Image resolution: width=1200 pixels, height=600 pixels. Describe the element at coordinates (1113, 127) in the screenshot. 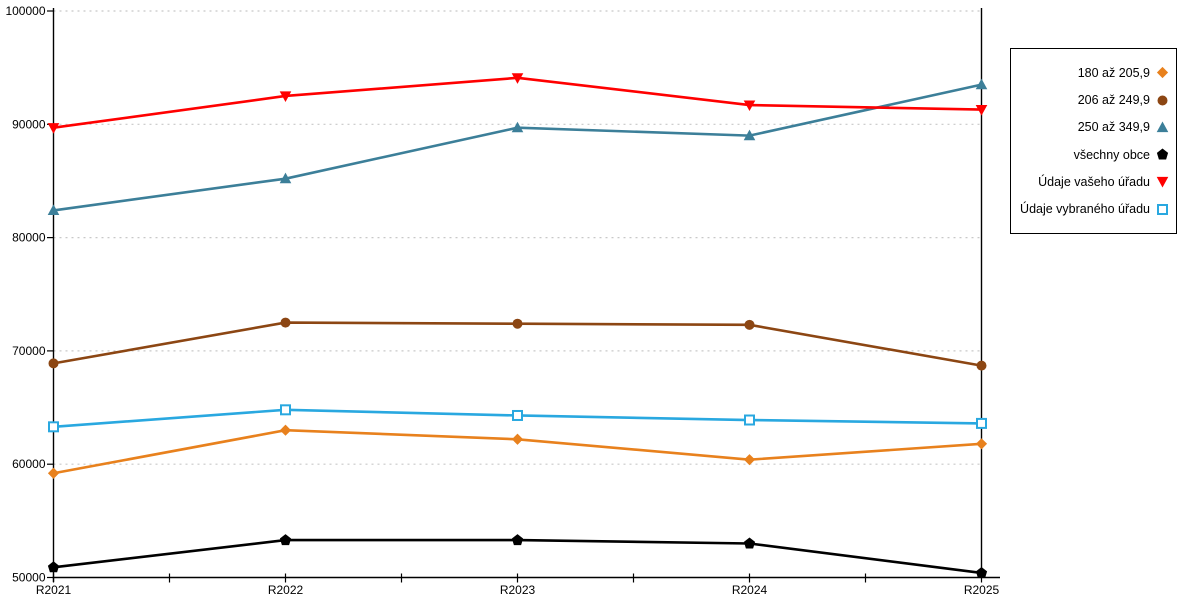

I see `legend-item-label: 250 až 349,9` at that location.